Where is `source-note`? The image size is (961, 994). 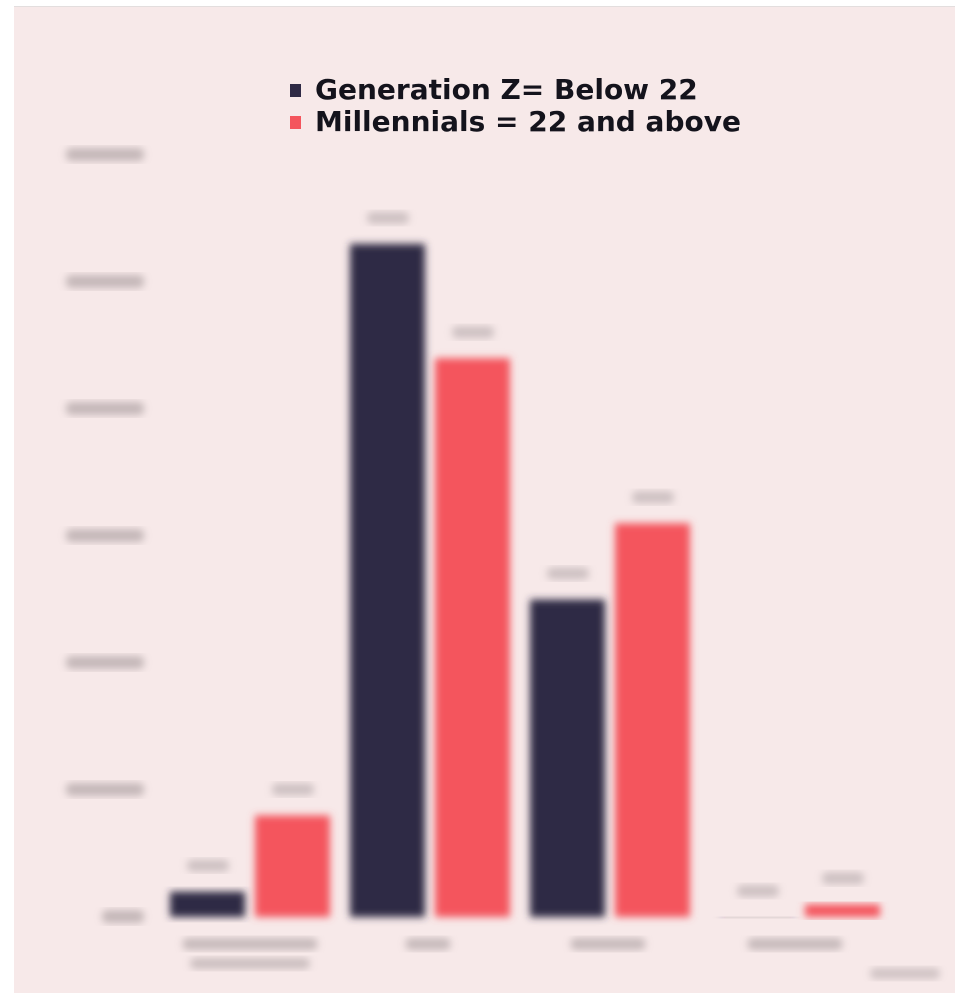 source-note is located at coordinates (905, 973).